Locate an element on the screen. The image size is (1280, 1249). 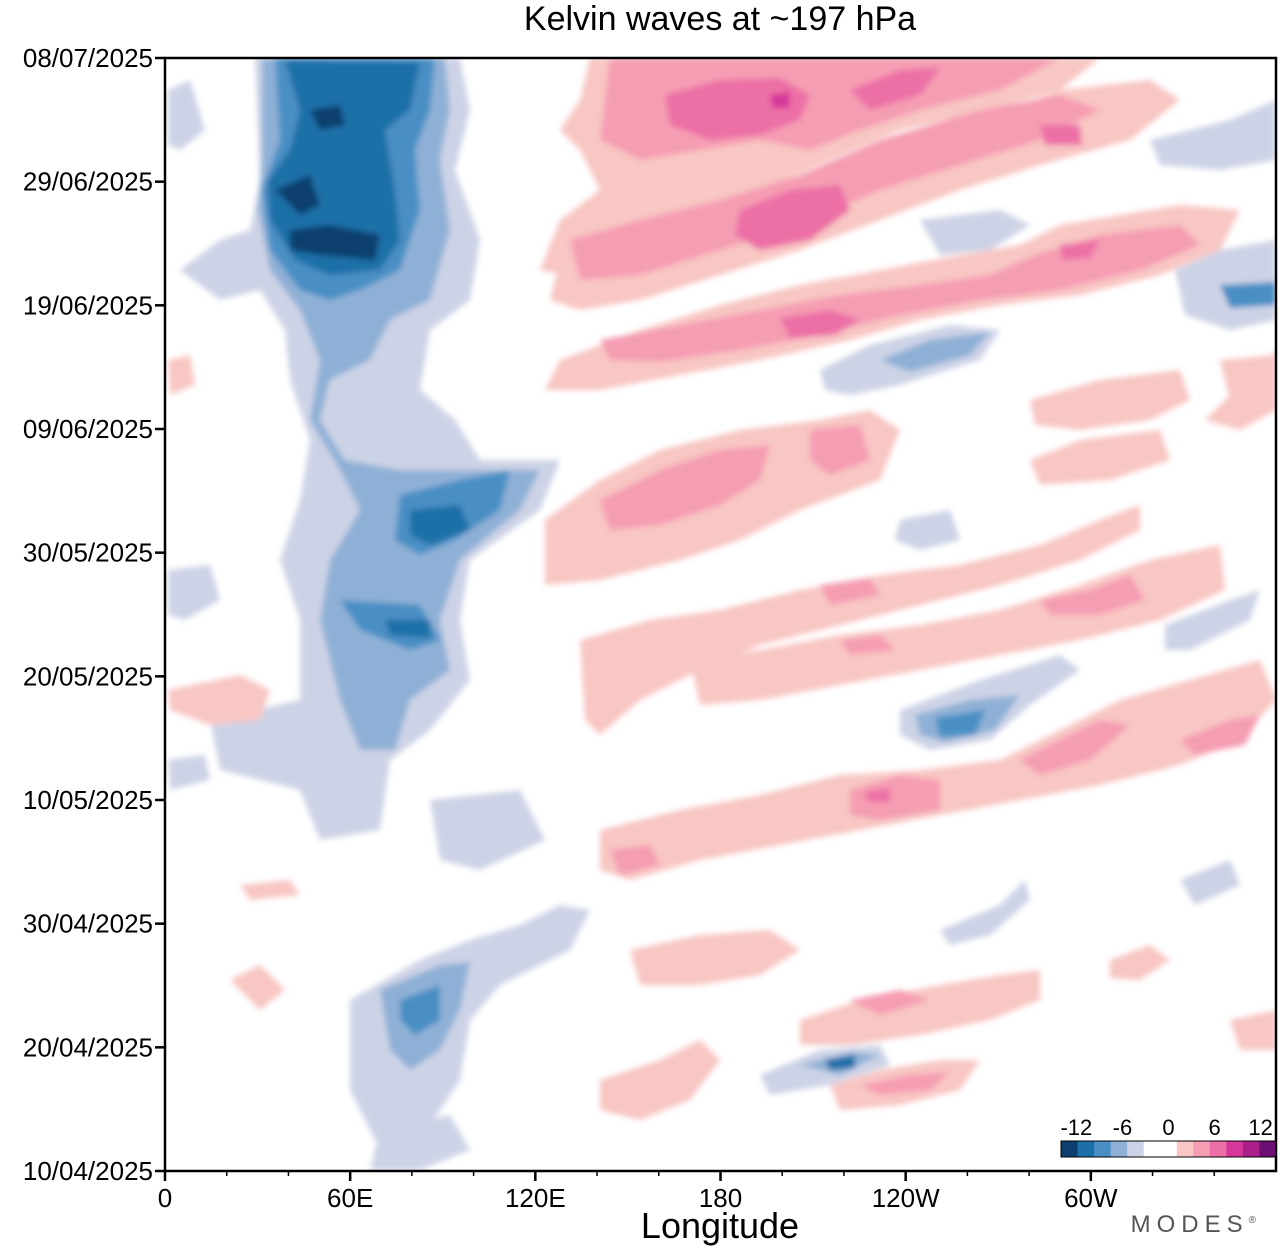
y-tick-label: 09/06/2025 is located at coordinates (88, 429).